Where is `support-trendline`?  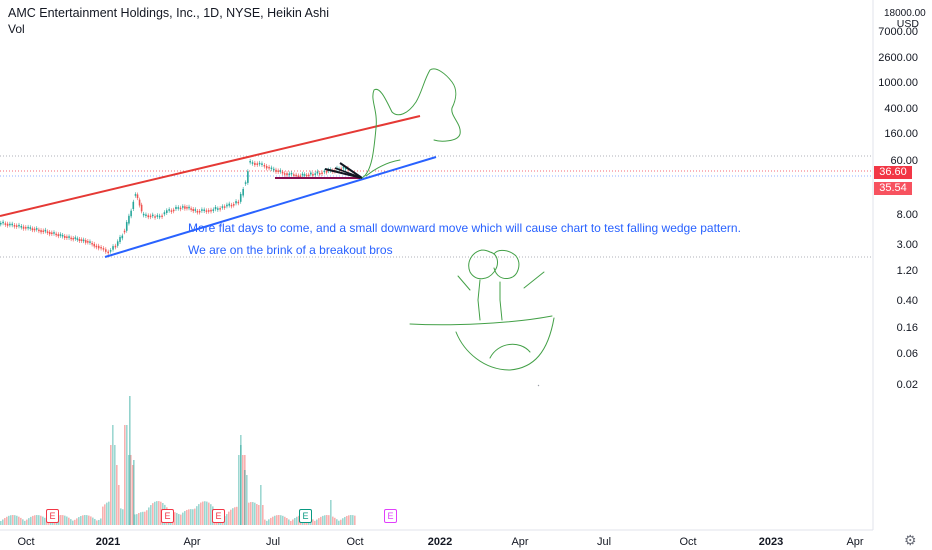 support-trendline is located at coordinates (270, 207).